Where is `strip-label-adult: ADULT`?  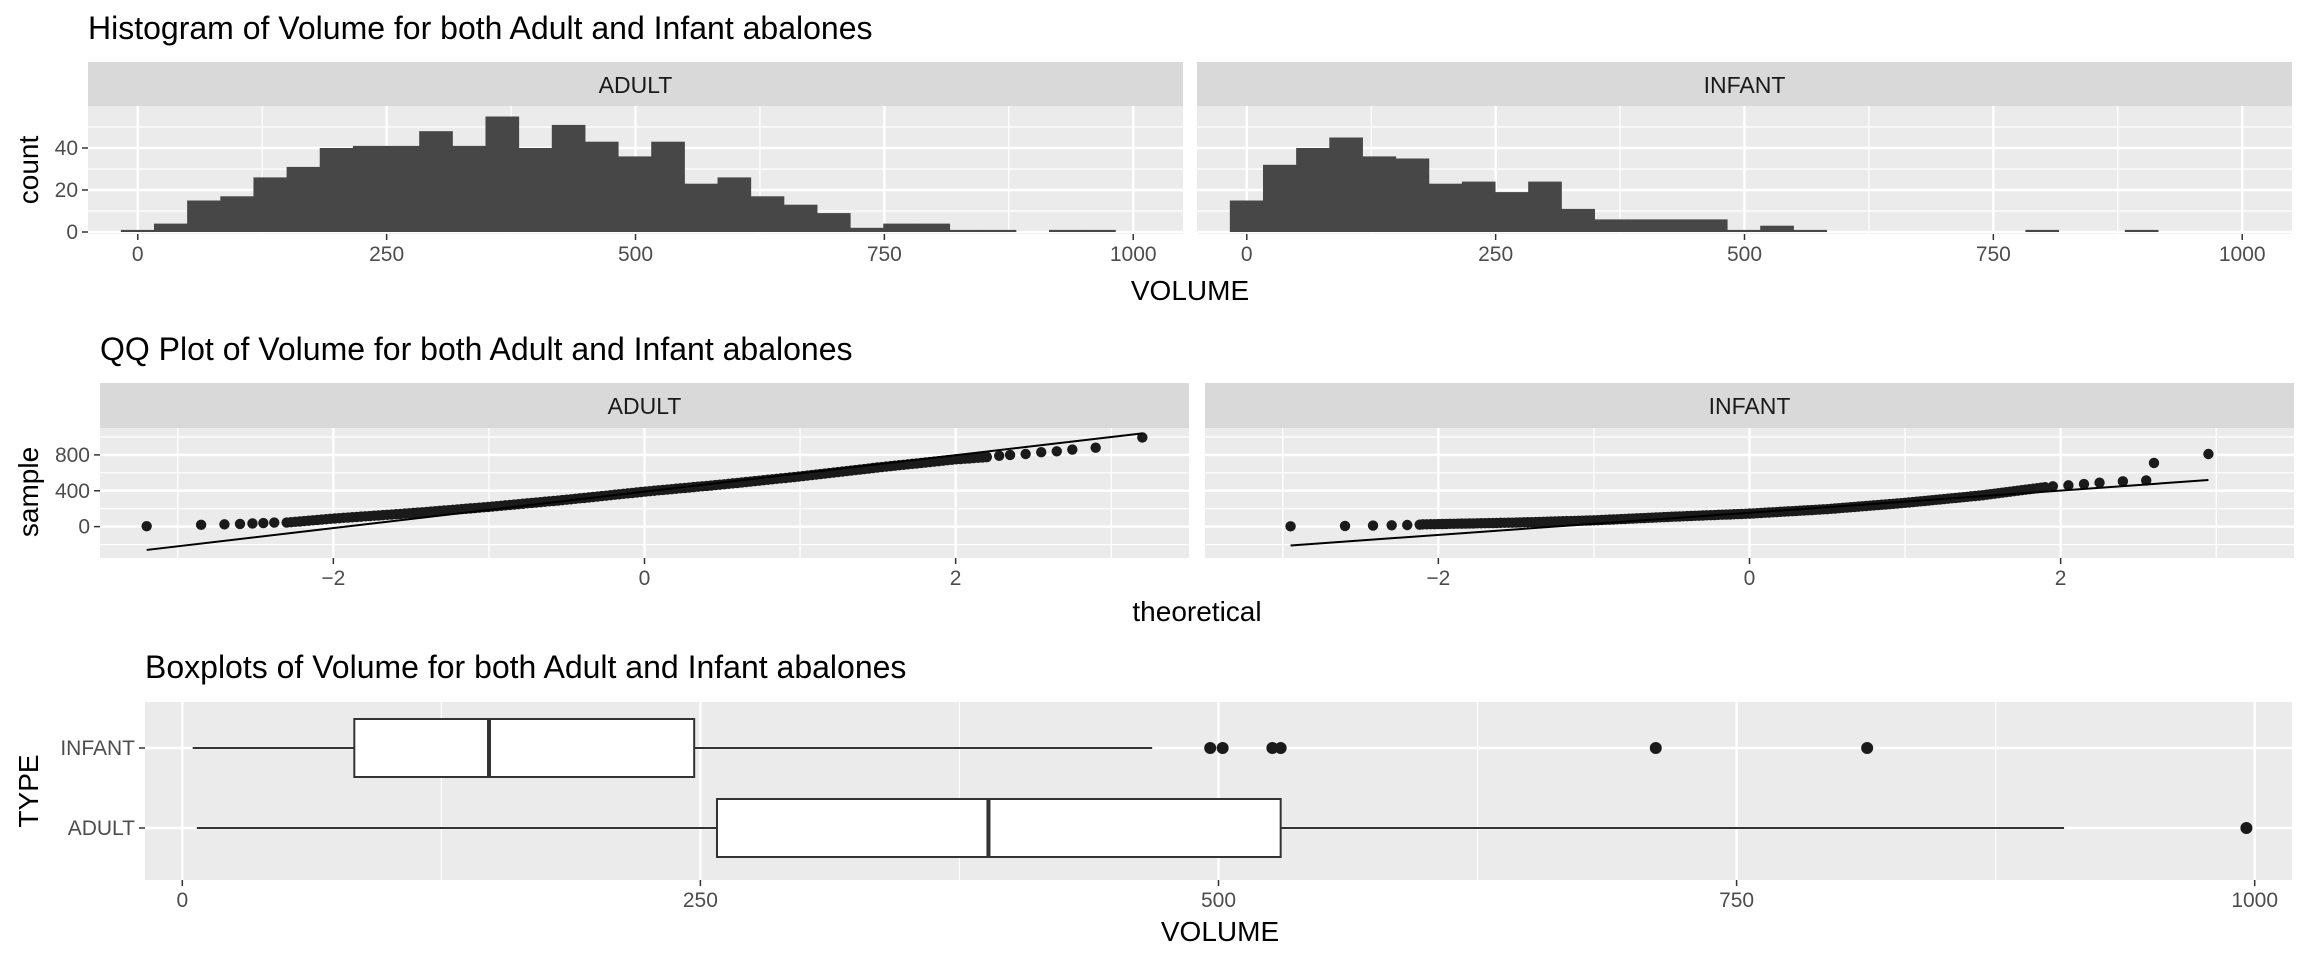 strip-label-adult: ADULT is located at coordinates (645, 406).